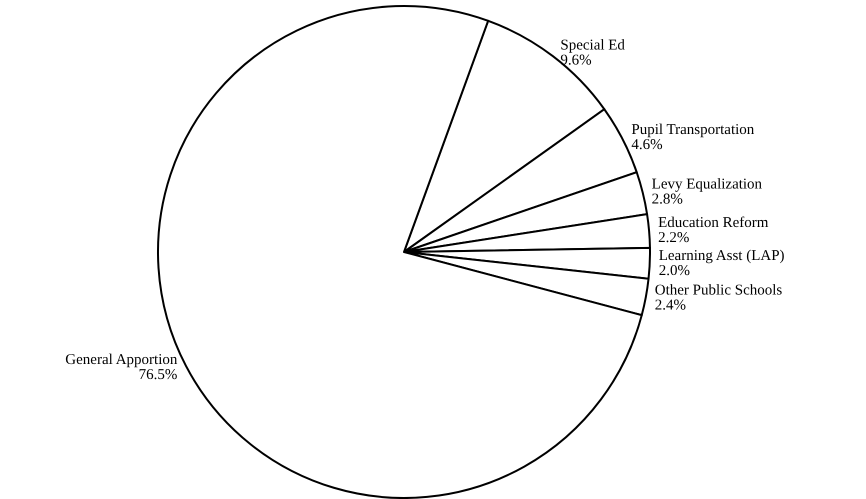 The image size is (866, 499). I want to click on data-label: 2.4%, so click(670, 305).